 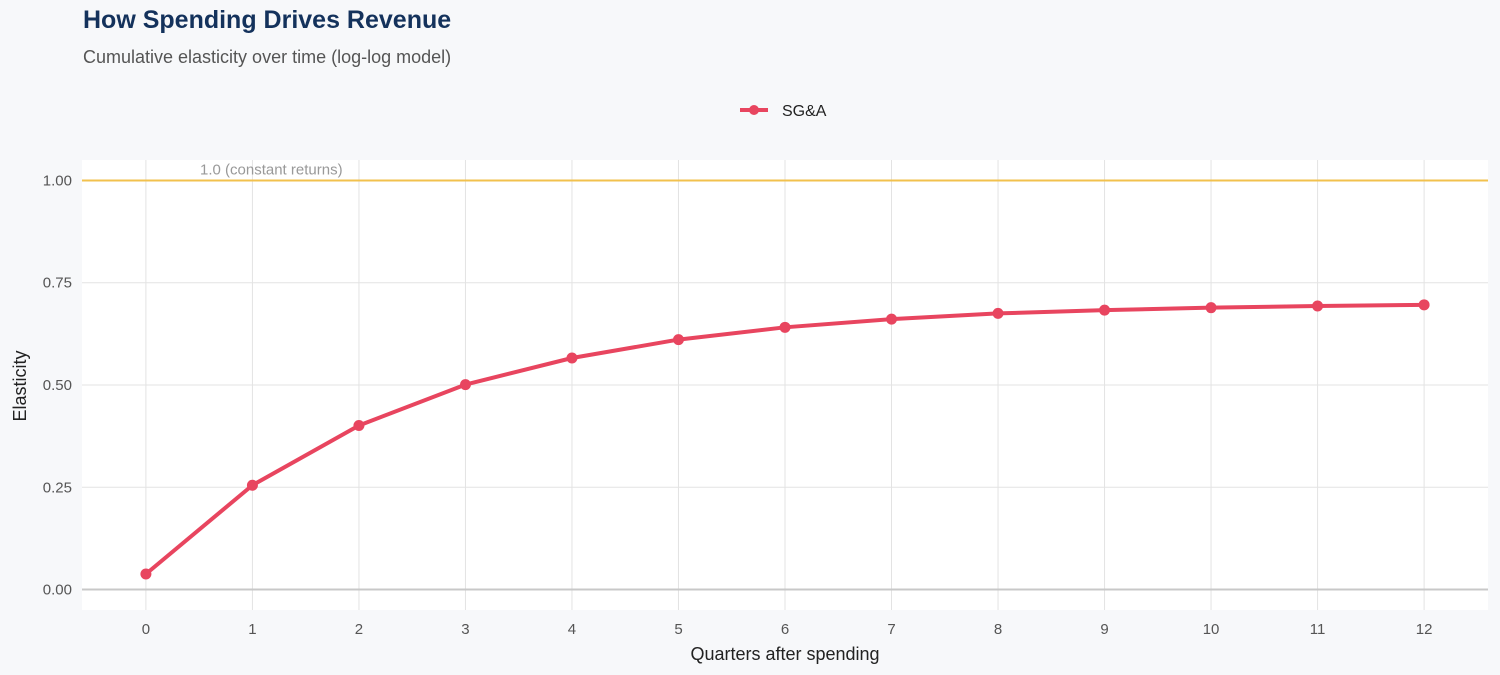 What do you see at coordinates (784, 654) in the screenshot?
I see `x-axis-label: Quarters after spending` at bounding box center [784, 654].